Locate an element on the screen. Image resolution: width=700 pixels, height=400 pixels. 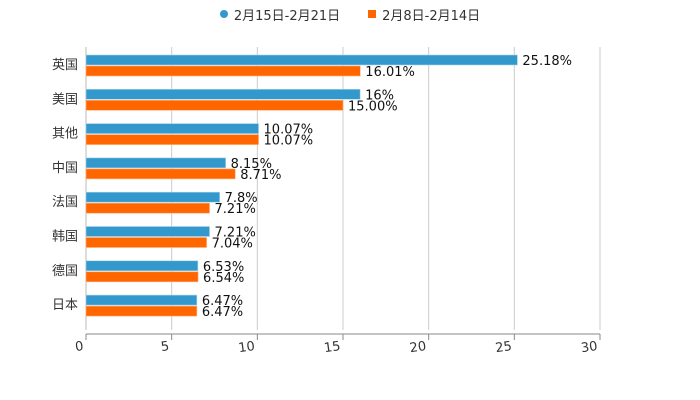
chart-legend: 2月15日-2月21日 2月8日-2月14日 is located at coordinates (350, 14).